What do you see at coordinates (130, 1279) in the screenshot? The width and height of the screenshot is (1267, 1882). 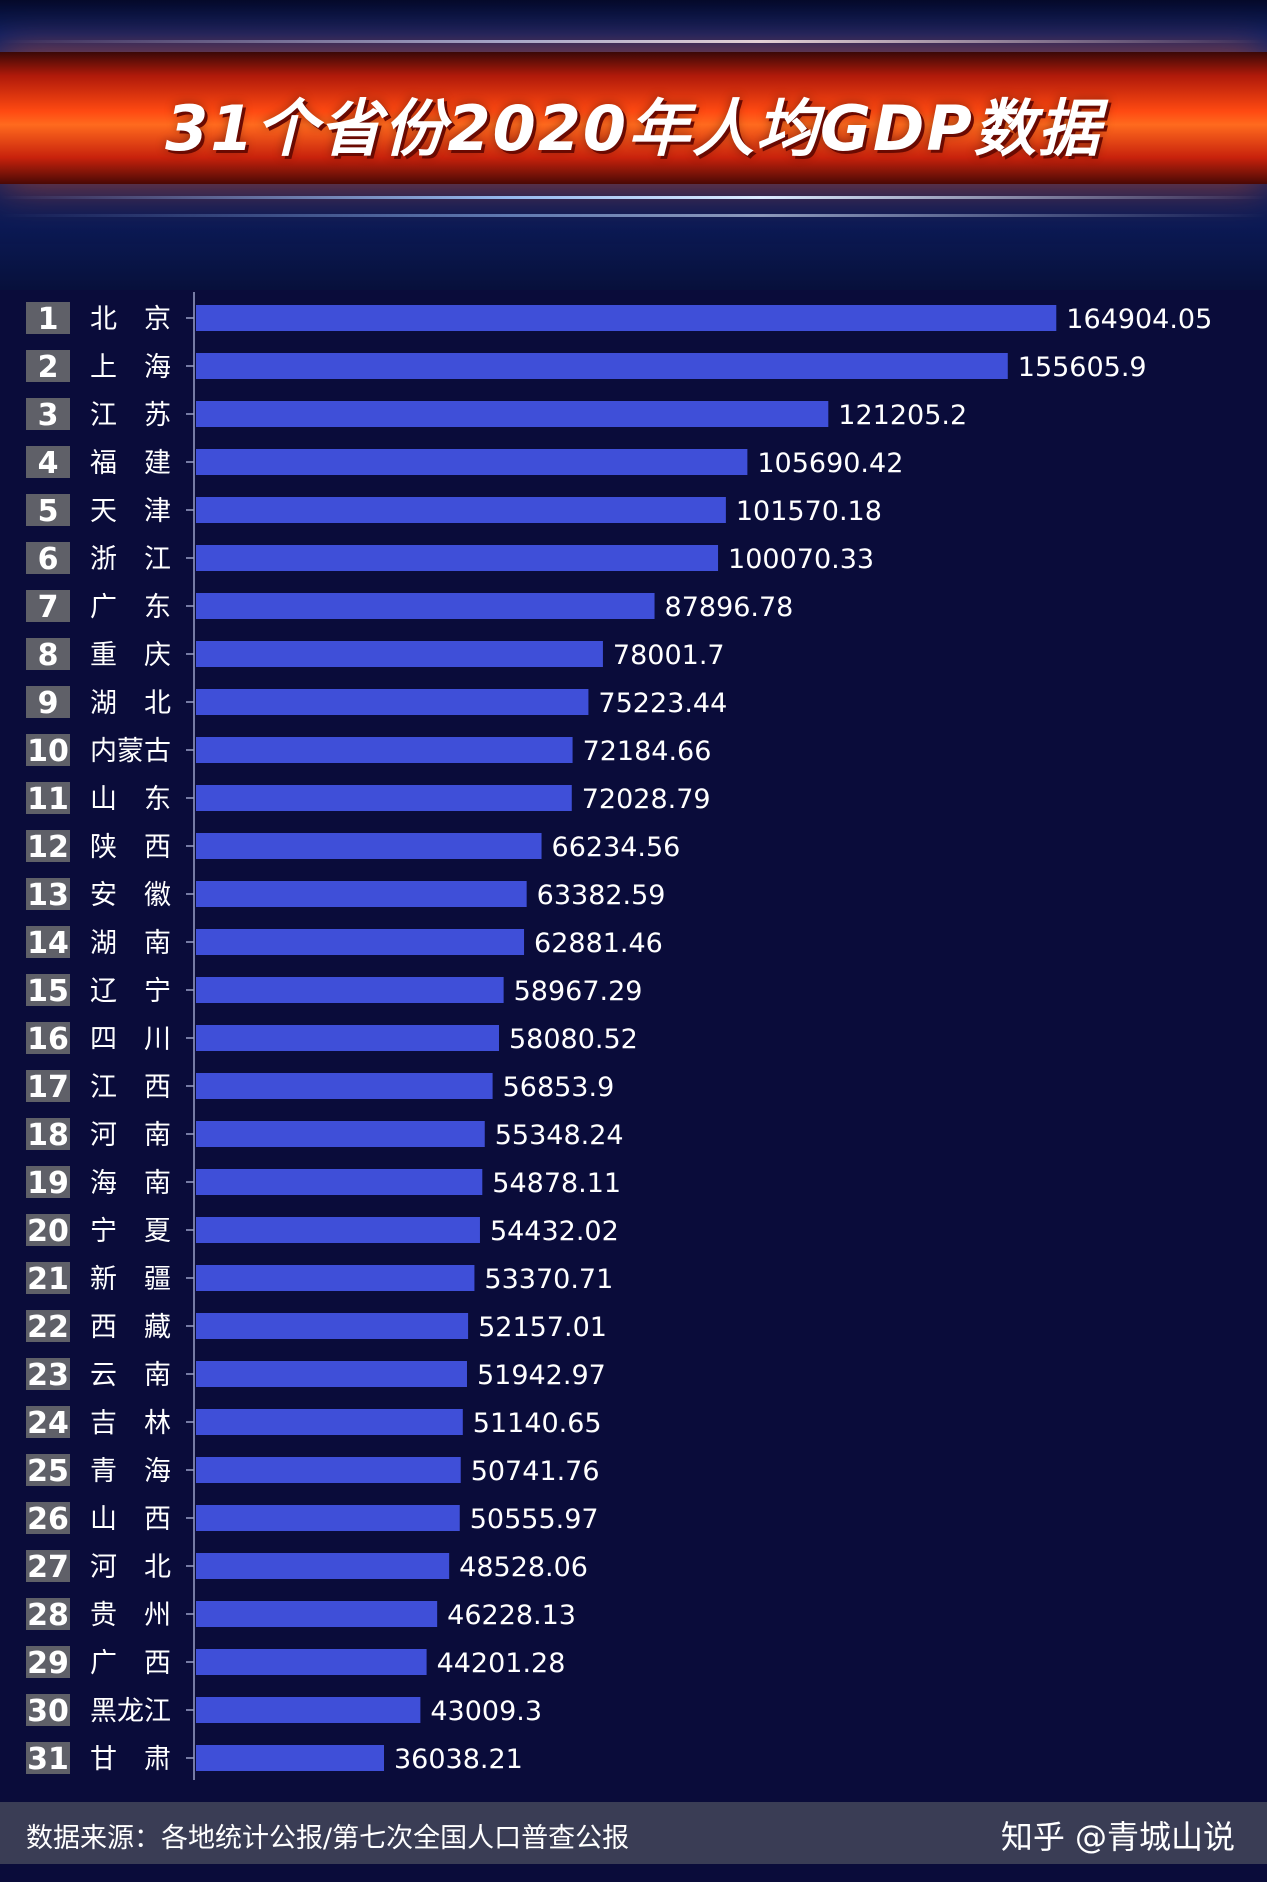 I see `category-label: 新 疆` at bounding box center [130, 1279].